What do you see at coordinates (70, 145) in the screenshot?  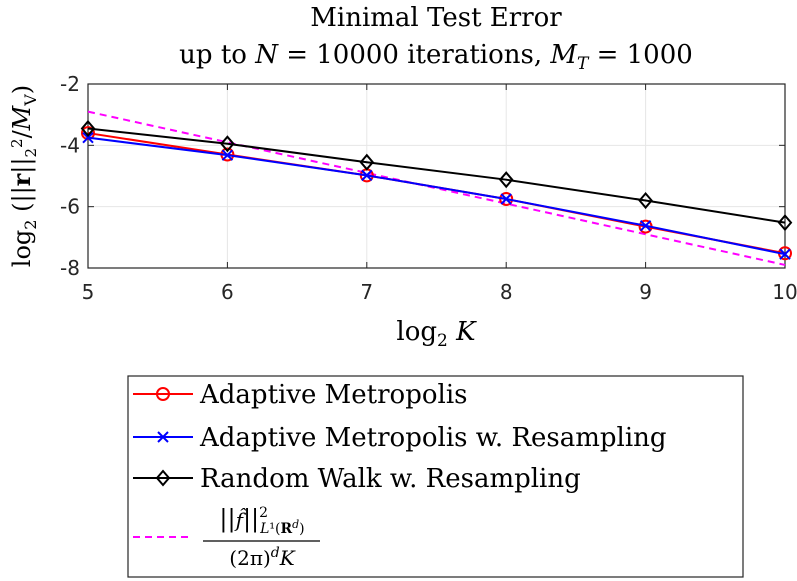 I see `y-tick-label: -4` at bounding box center [70, 145].